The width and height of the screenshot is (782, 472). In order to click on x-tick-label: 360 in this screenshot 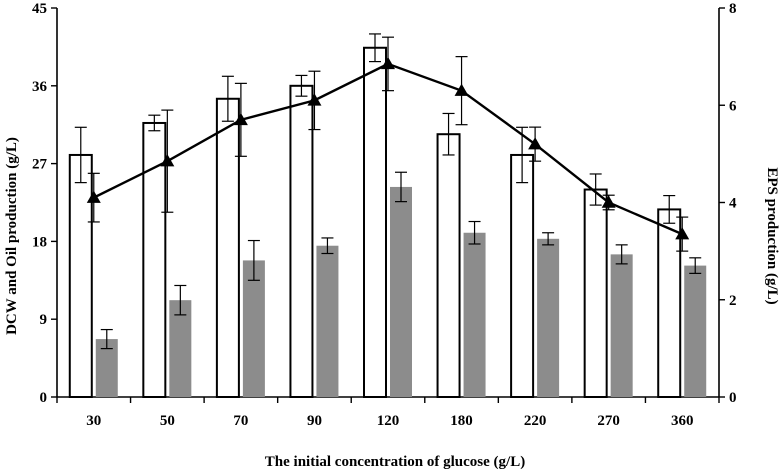, I will do `click(682, 421)`.